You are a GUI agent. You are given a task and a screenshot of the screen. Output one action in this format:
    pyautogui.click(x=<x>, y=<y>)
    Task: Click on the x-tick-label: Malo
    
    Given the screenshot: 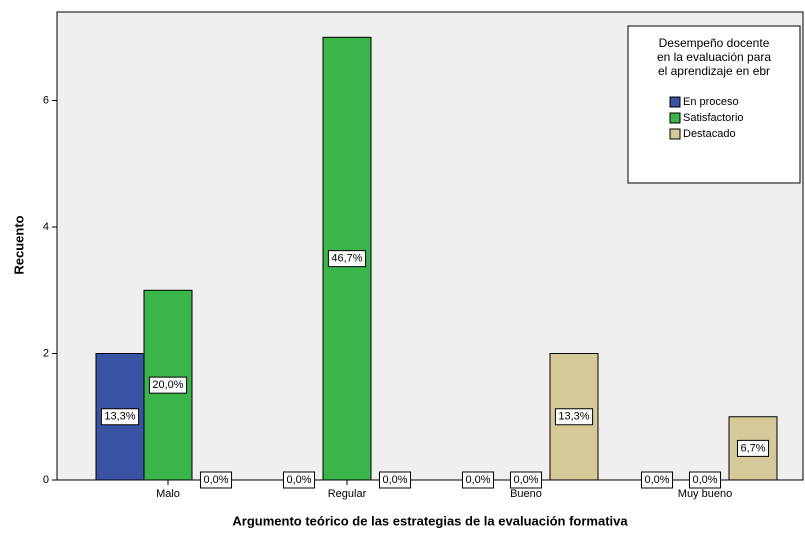 What is the action you would take?
    pyautogui.click(x=168, y=494)
    